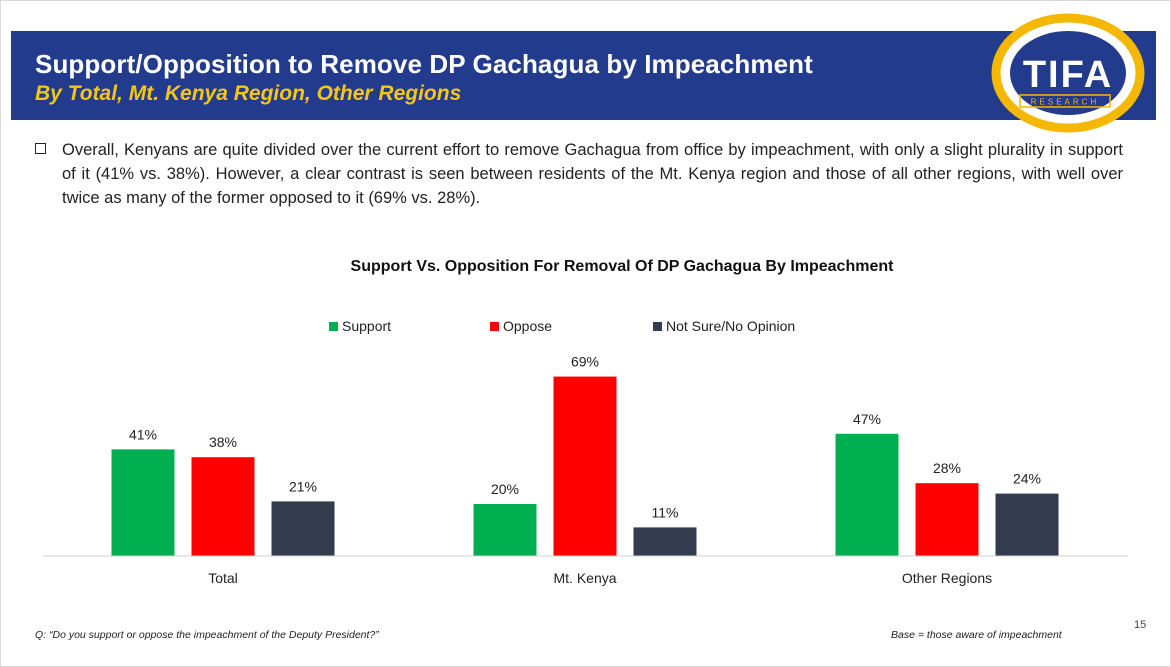 This screenshot has height=667, width=1171. I want to click on x-tick-label-2: Other Regions, so click(947, 578).